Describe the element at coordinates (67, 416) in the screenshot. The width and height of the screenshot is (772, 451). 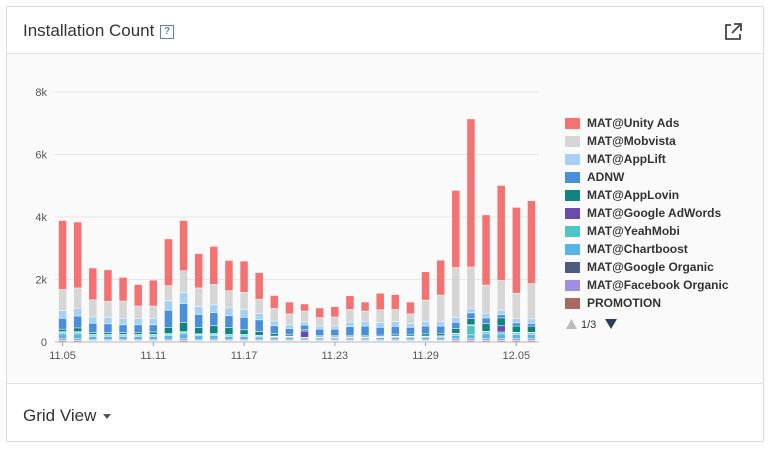
I see `grid-view-dropdown: Grid View` at that location.